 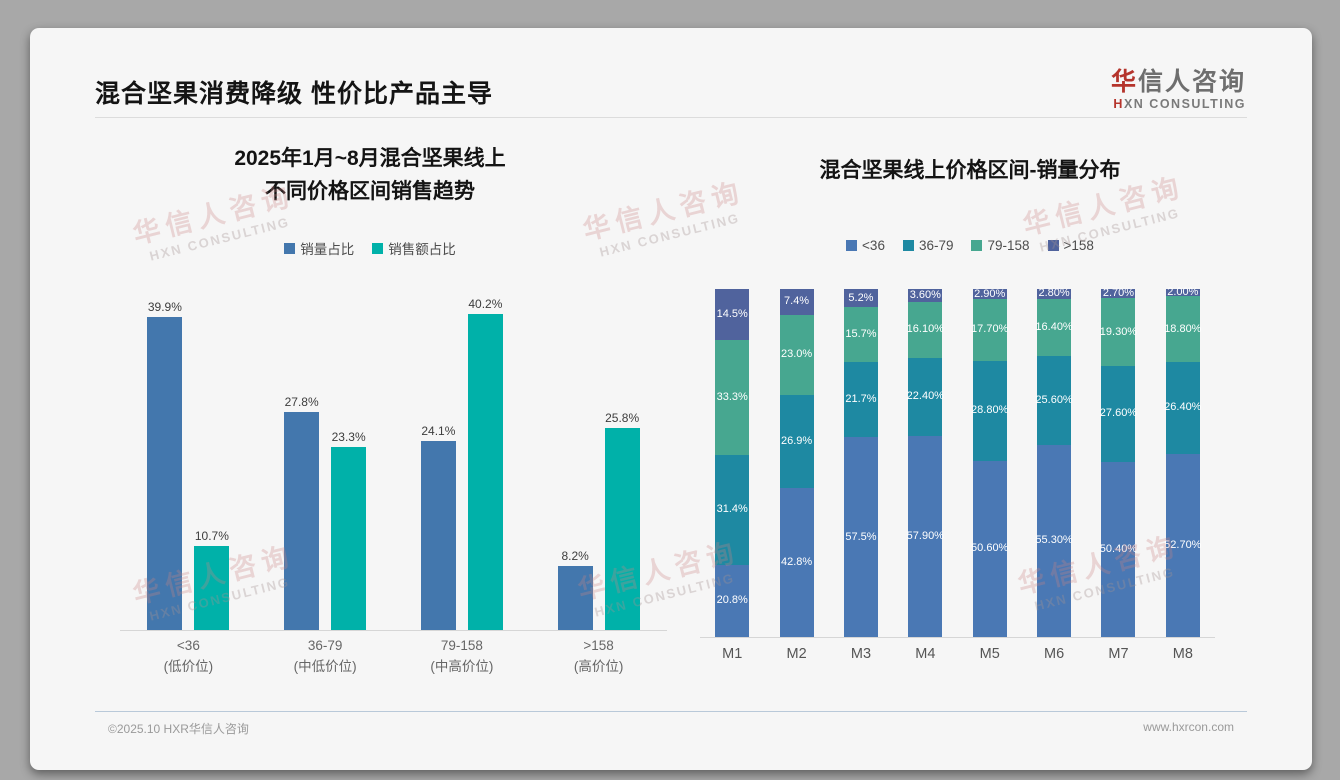 I want to click on bar-group: 8.2% 25.8%, so click(x=598, y=462).